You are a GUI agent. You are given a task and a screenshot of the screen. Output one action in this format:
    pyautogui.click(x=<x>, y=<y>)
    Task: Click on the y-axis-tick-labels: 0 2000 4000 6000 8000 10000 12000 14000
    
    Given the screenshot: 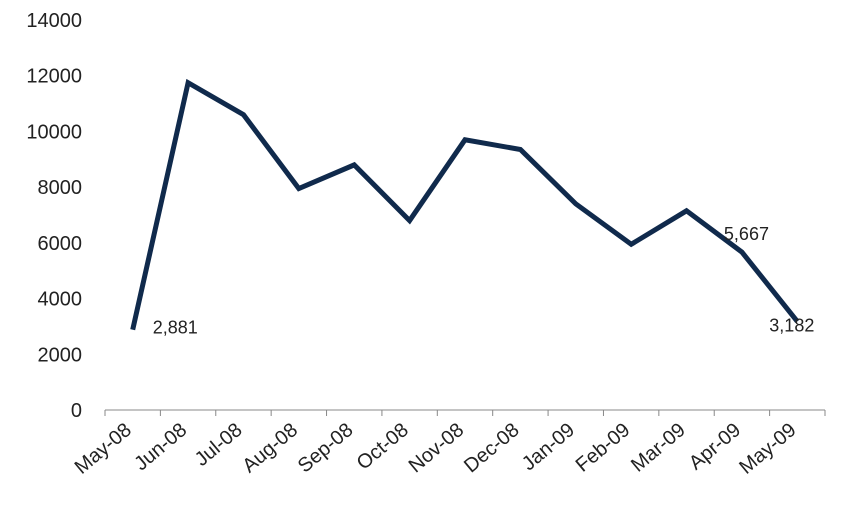 What is the action you would take?
    pyautogui.click(x=54, y=216)
    